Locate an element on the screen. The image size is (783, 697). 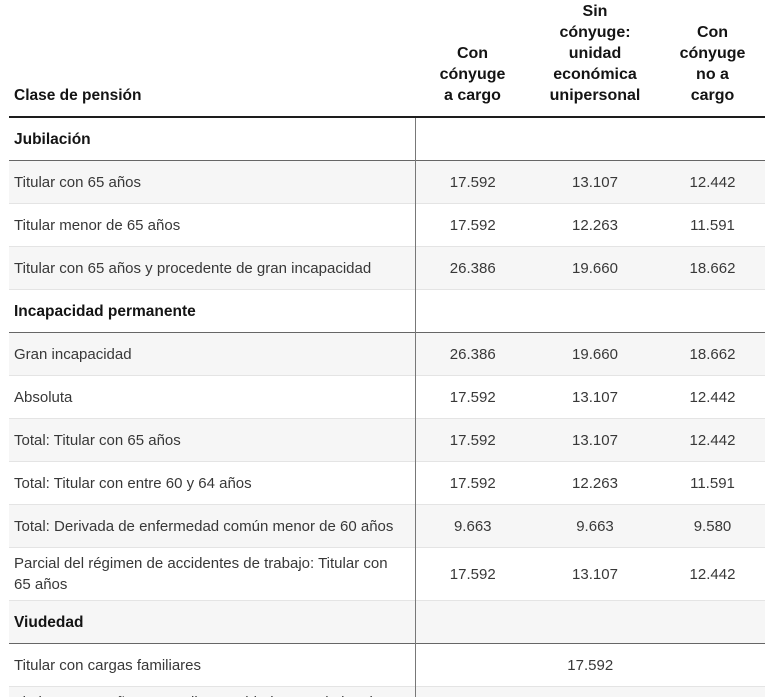
table-row: Titular con cargas familiares 17.592 is located at coordinates (387, 665).